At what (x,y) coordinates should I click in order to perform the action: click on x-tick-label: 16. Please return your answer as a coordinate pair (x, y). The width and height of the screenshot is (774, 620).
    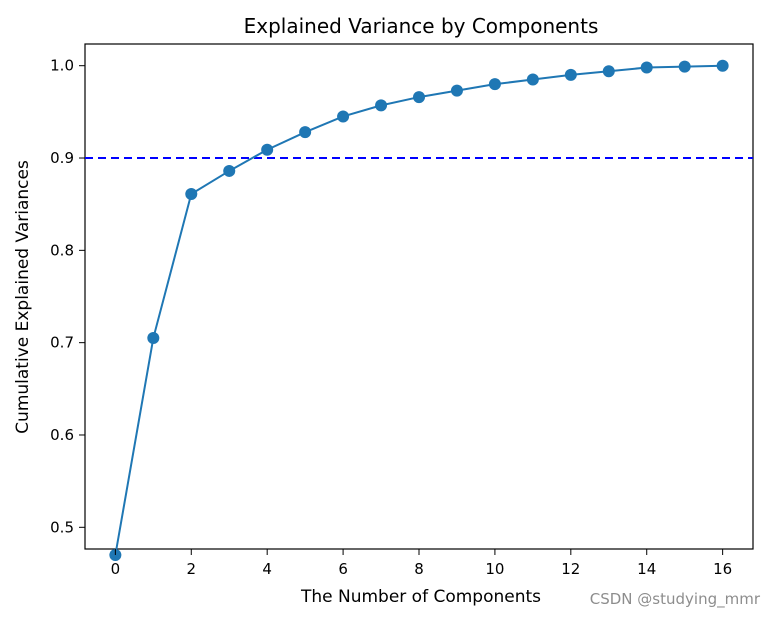
    Looking at the image, I should click on (722, 569).